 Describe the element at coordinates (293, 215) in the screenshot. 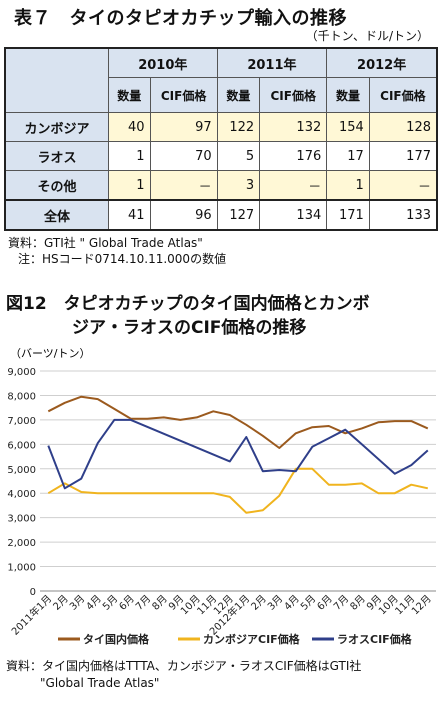

I see `table-cell: 134` at that location.